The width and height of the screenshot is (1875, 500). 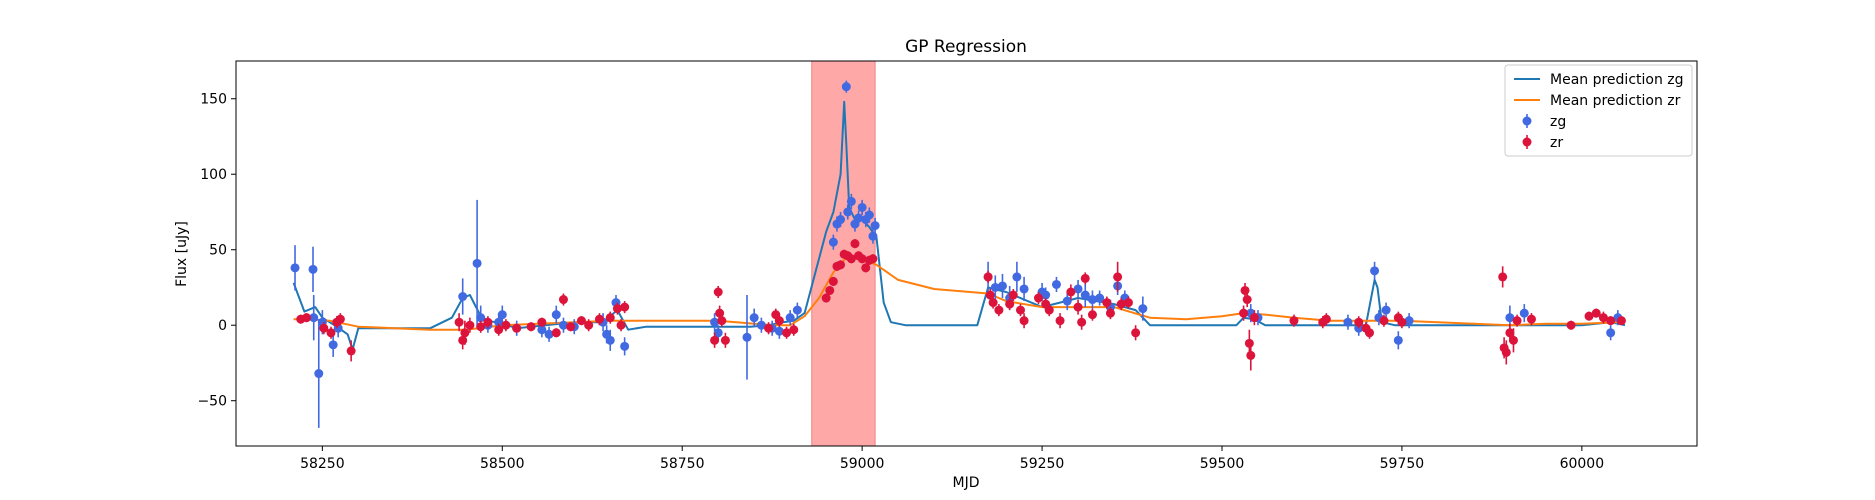 I want to click on legend-label: zr, so click(x=1556, y=143).